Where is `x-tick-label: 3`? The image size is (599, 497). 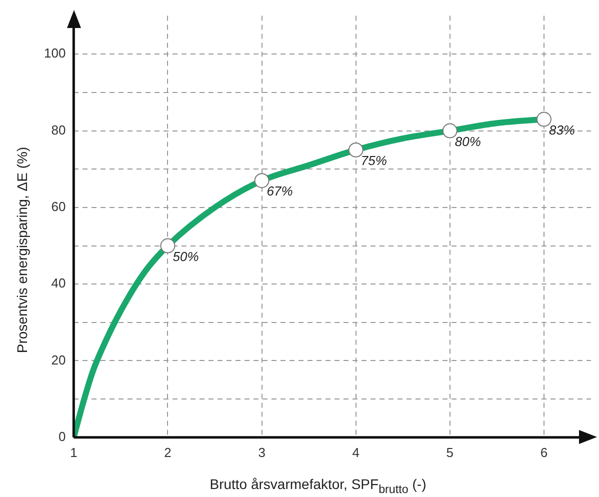 x-tick-label: 3 is located at coordinates (262, 452).